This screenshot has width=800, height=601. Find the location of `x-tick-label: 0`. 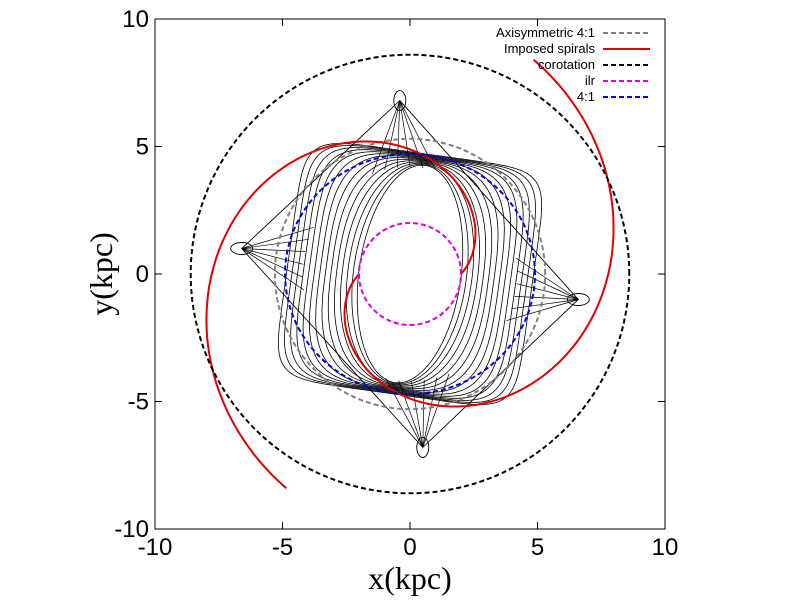

x-tick-label: 0 is located at coordinates (409, 547).